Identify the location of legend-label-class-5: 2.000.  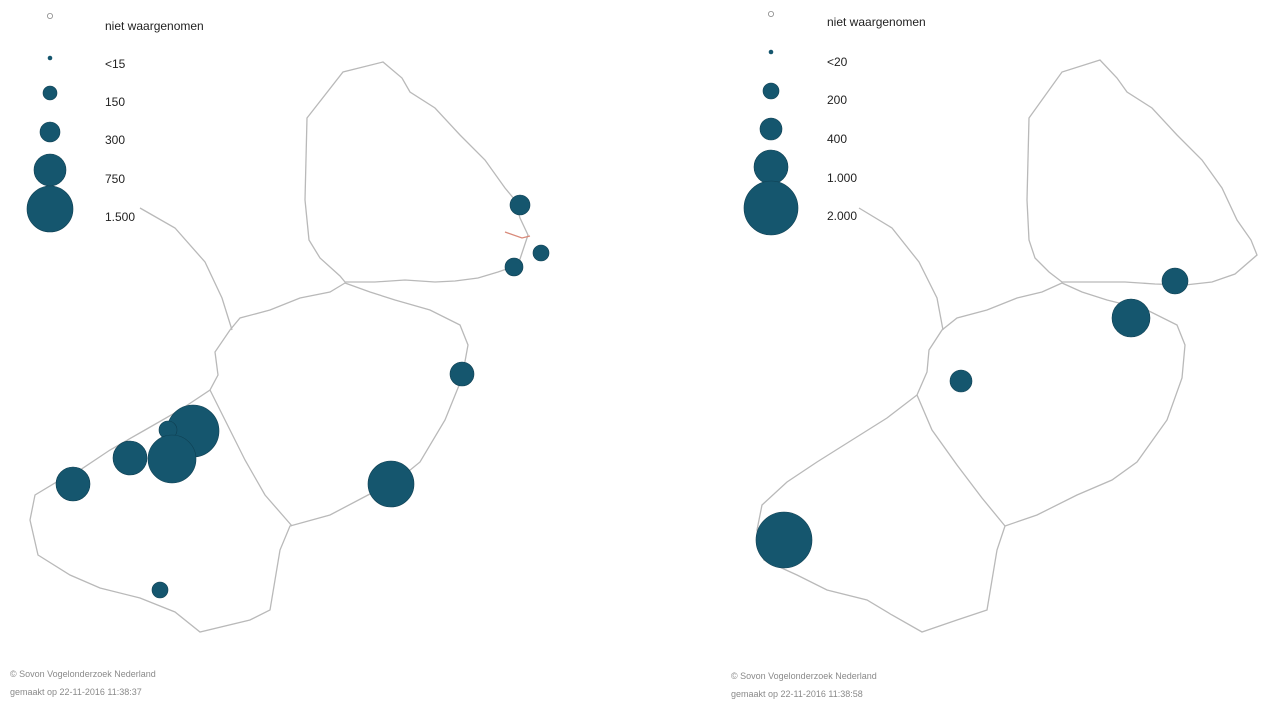
(842, 216).